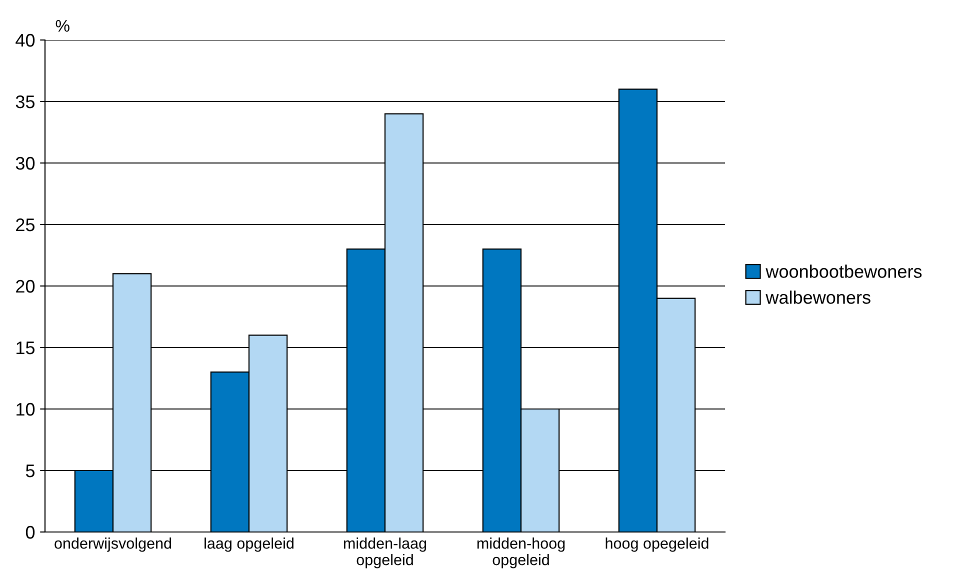 This screenshot has height=588, width=969. What do you see at coordinates (25, 163) in the screenshot?
I see `y-tick-label: 30` at bounding box center [25, 163].